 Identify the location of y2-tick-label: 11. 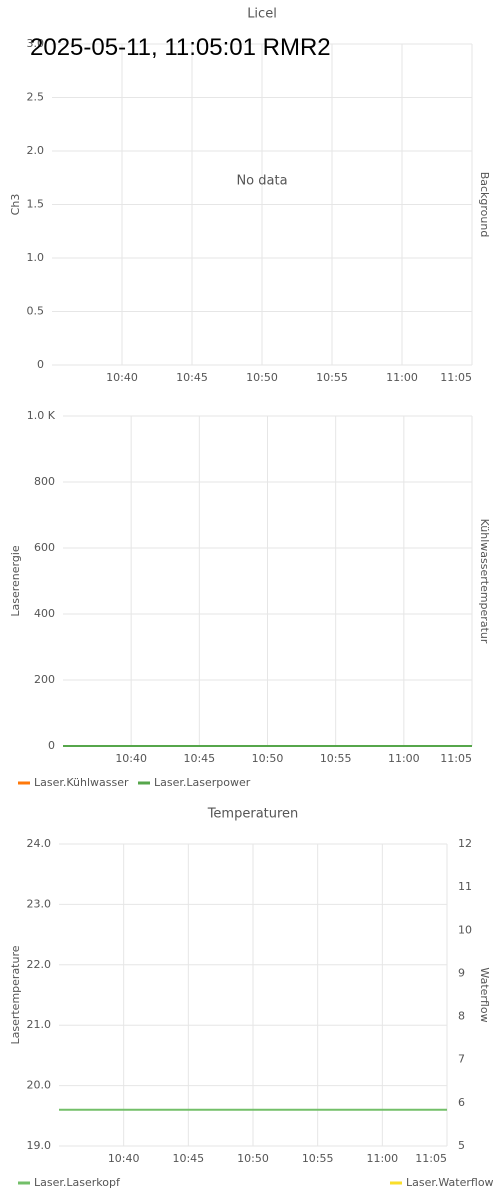
(465, 886).